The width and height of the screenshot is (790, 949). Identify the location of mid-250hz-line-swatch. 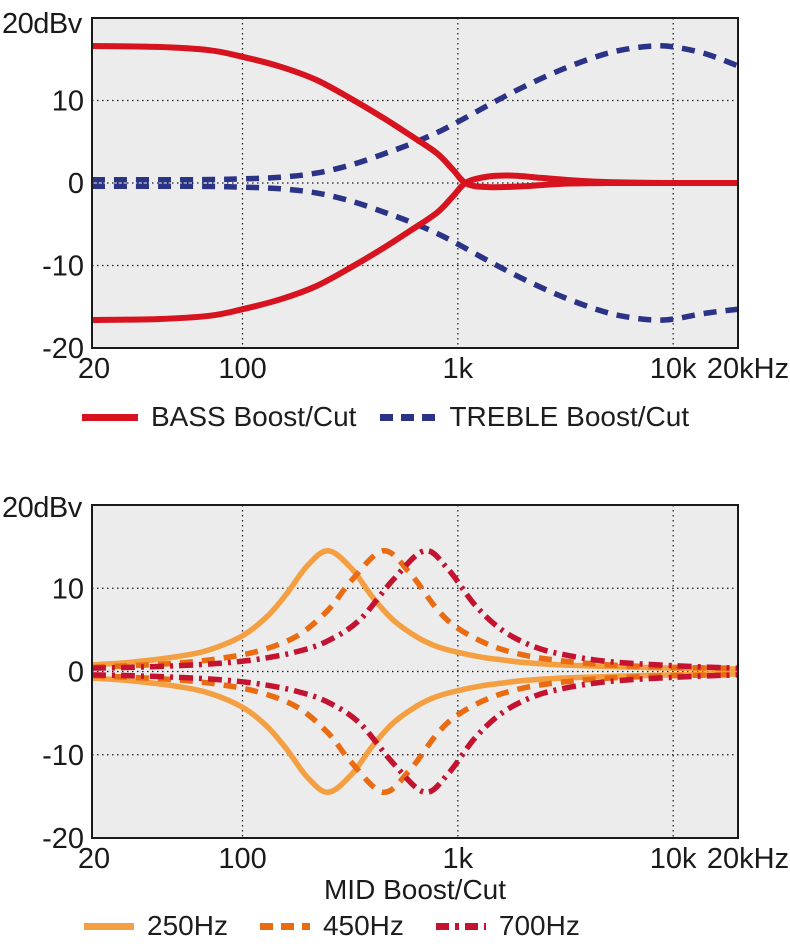
(109, 926).